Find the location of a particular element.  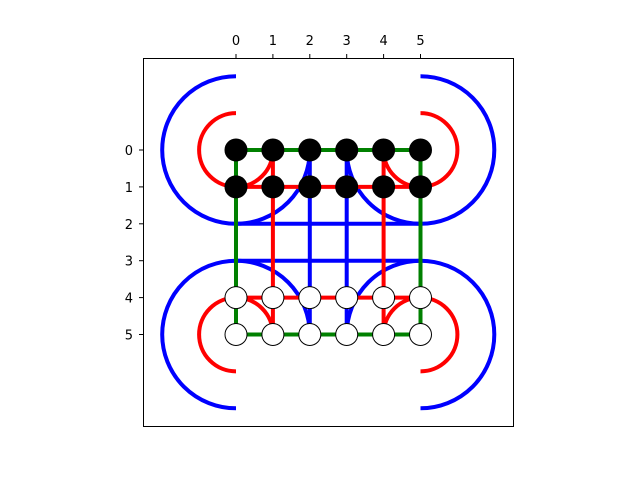

x-tick-label: 0 is located at coordinates (236, 41).